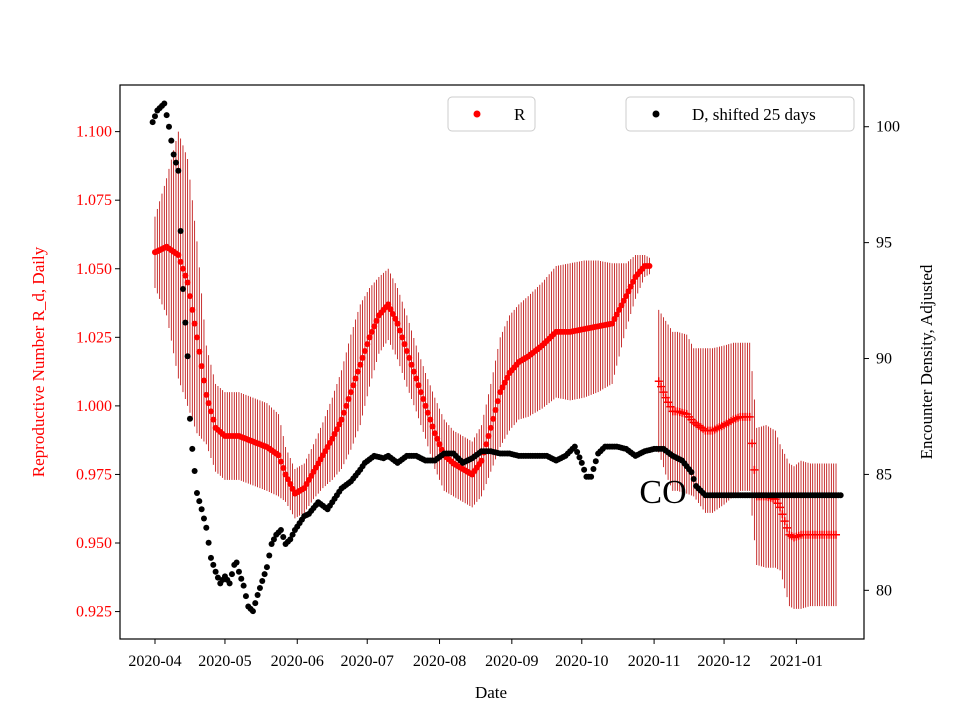 The height and width of the screenshot is (720, 960). Describe the element at coordinates (754, 114) in the screenshot. I see `legend-d-label: D, shifted 25 days` at that location.